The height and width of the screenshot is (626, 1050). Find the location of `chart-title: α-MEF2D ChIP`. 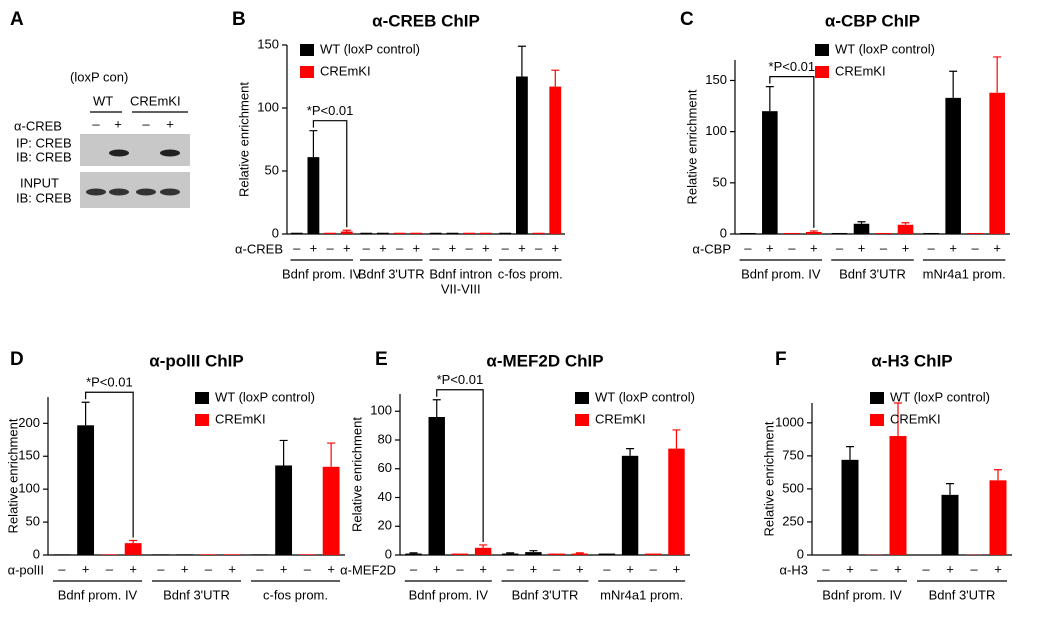

chart-title: α-MEF2D ChIP is located at coordinates (544, 360).